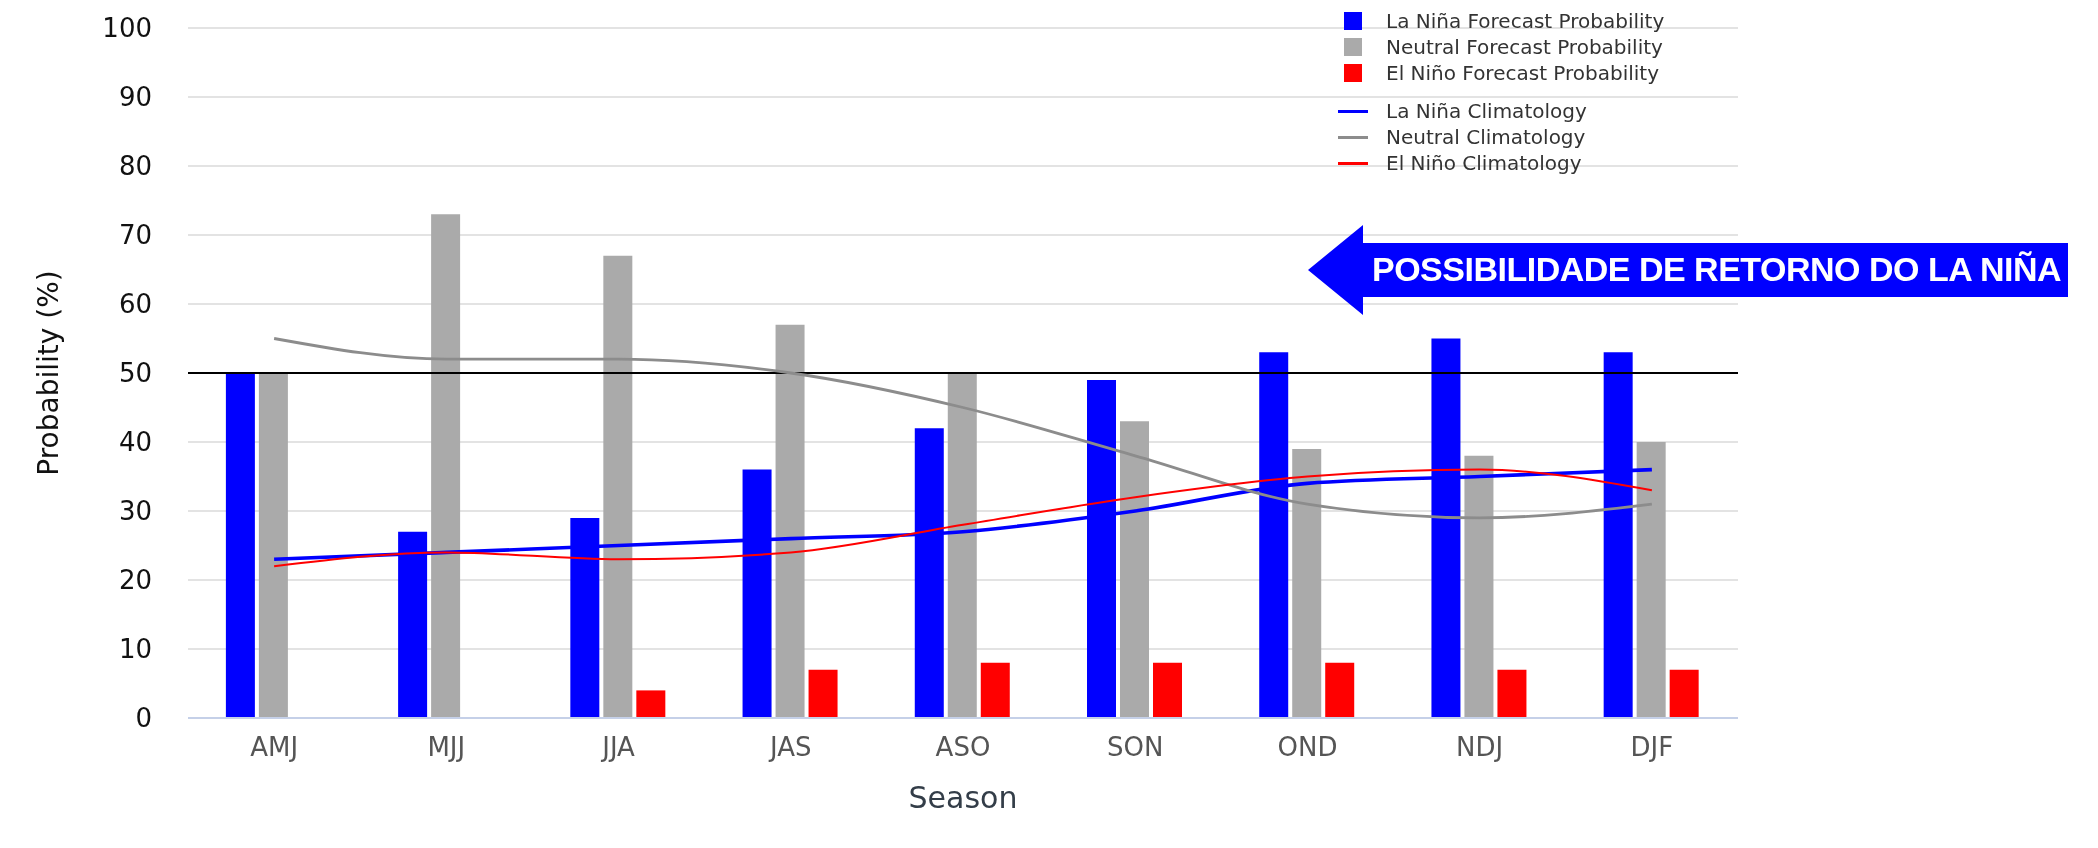  I want to click on x-tick-label: ASO, so click(963, 747).